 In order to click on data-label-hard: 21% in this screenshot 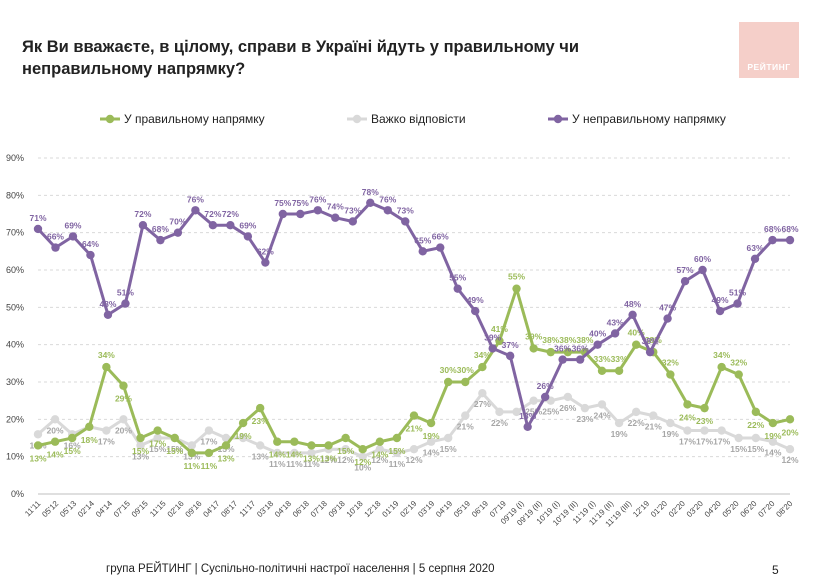, I will do `click(653, 427)`.